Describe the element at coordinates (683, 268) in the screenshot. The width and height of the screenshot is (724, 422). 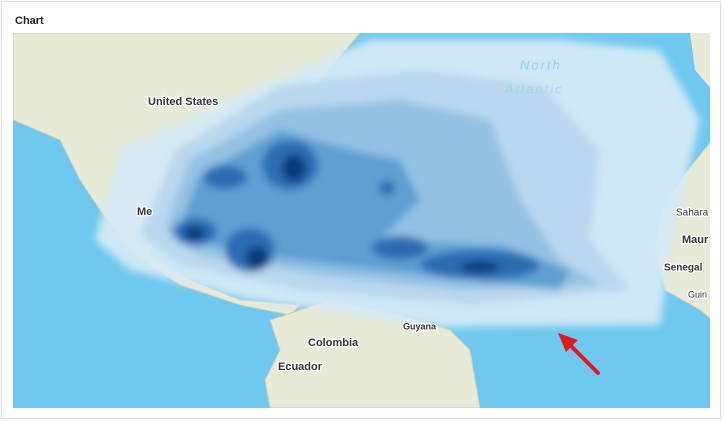
I see `map-label: Senegal` at that location.